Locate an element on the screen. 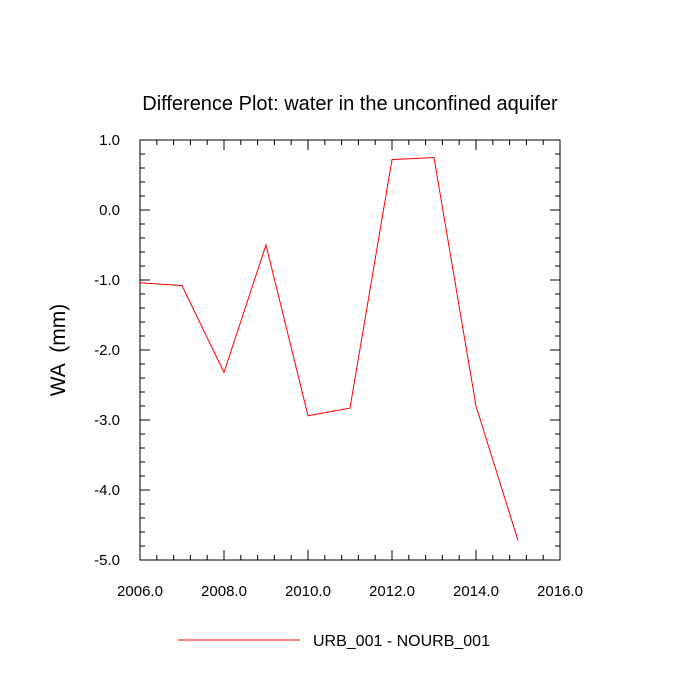 This screenshot has height=700, width=700. y-tick-label: -2.0 is located at coordinates (107, 350).